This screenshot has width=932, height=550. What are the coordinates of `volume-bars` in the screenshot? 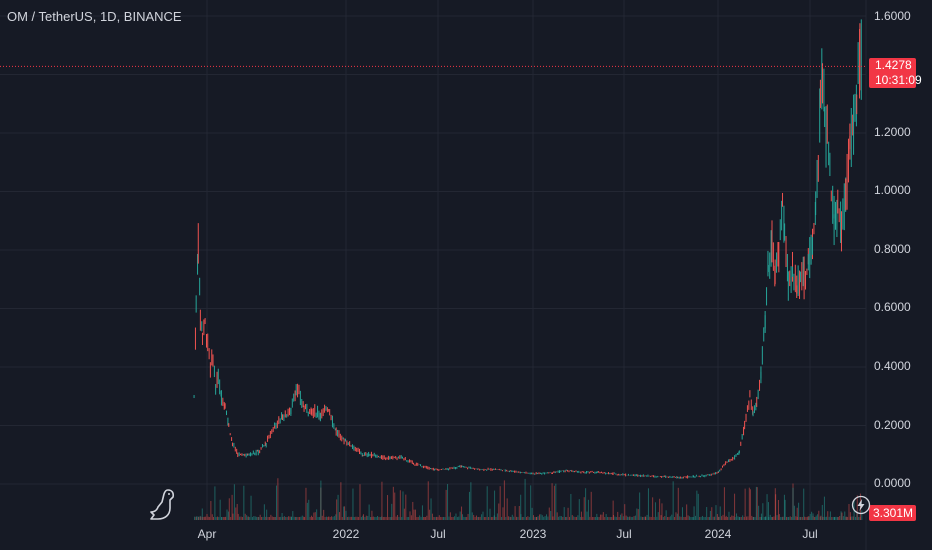 It's located at (528, 499).